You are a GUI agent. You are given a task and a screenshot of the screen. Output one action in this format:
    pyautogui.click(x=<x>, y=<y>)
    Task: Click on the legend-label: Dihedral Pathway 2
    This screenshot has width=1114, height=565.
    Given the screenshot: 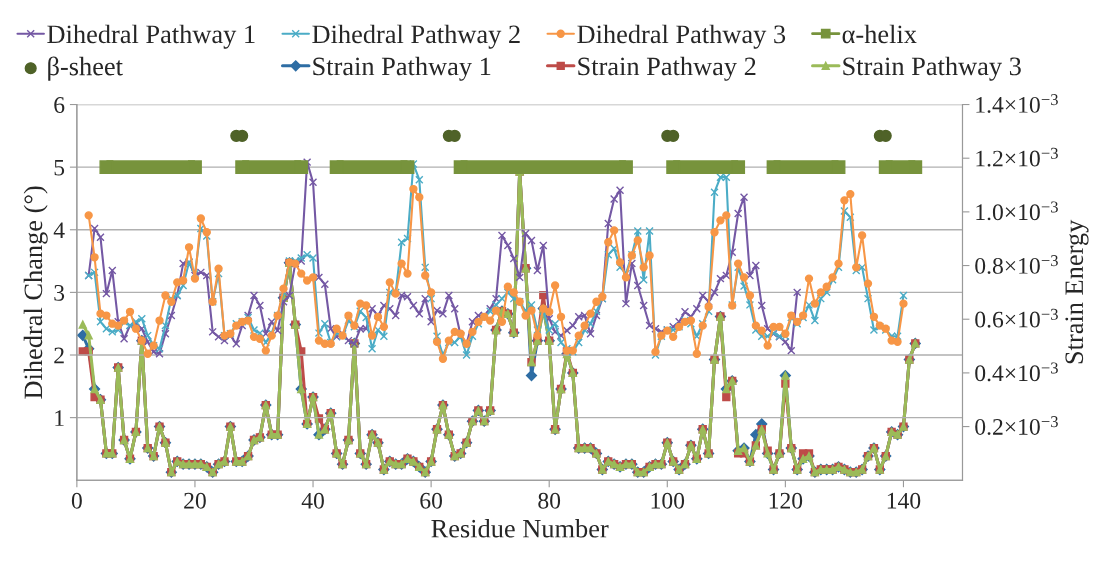 What is the action you would take?
    pyautogui.click(x=416, y=36)
    